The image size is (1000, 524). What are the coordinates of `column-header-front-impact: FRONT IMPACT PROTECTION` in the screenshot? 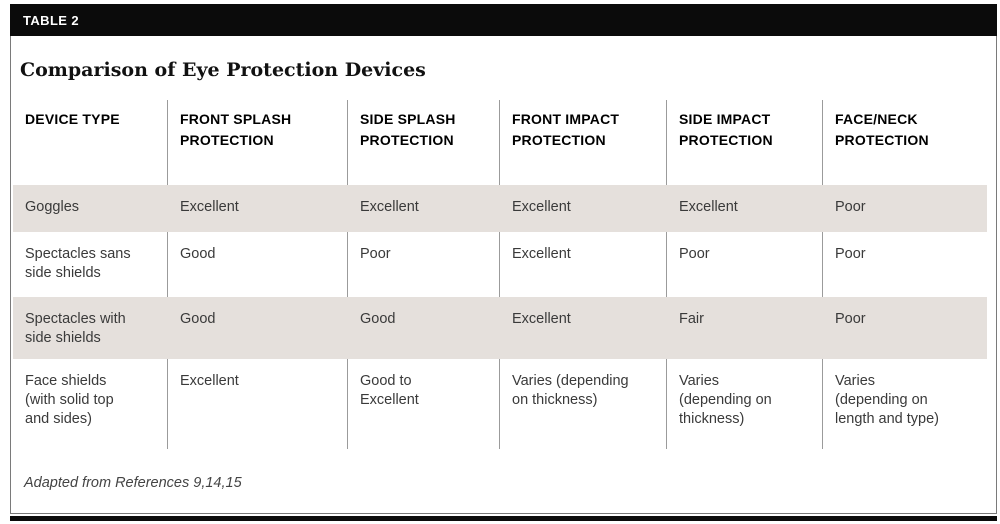 It's located at (583, 142).